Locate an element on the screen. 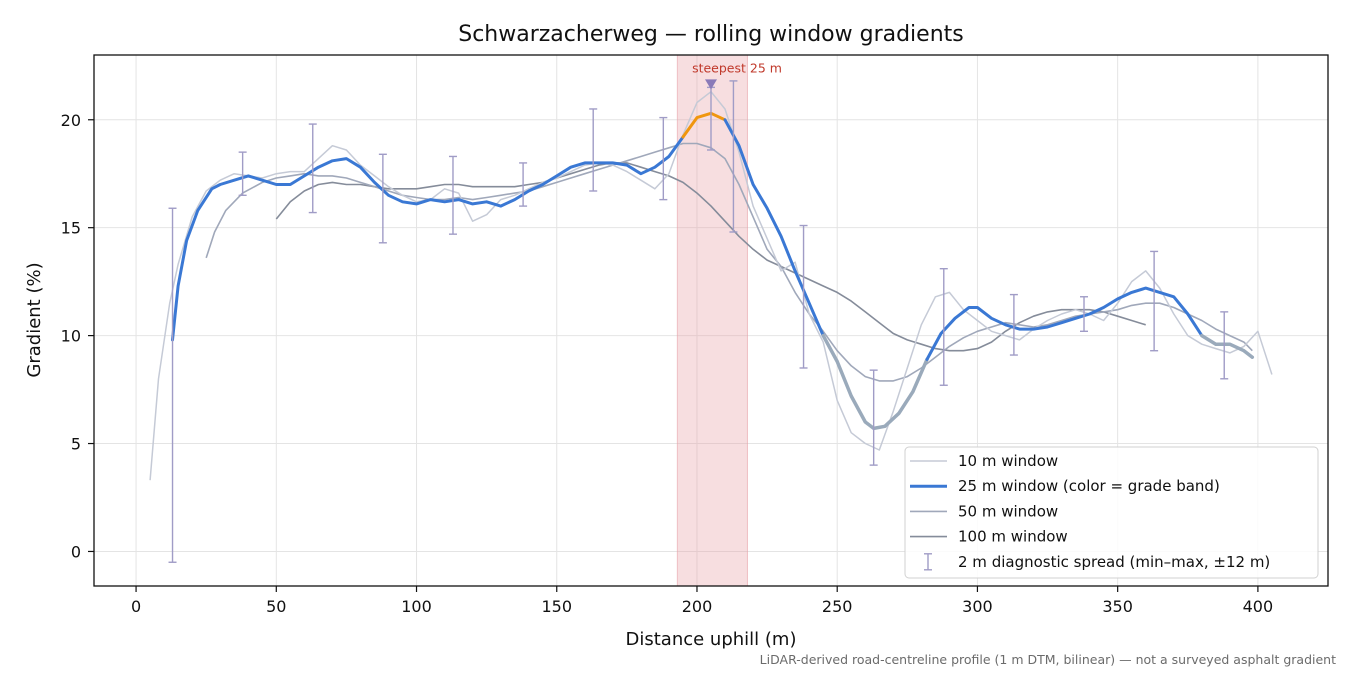 This screenshot has height=675, width=1350. legend-entry: 50 m window is located at coordinates (984, 511).